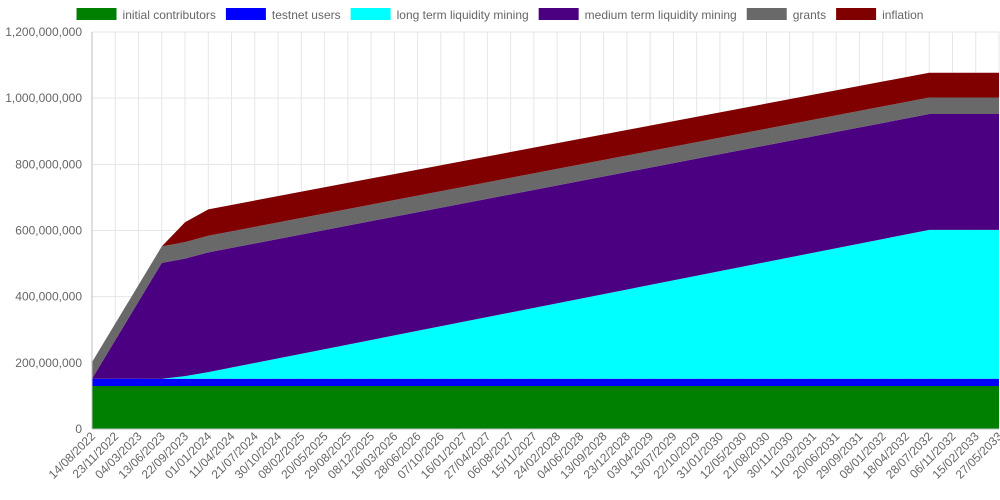 This screenshot has width=1000, height=500. Describe the element at coordinates (661, 15) in the screenshot. I see `legend-label: medium term liquidity mining` at that location.